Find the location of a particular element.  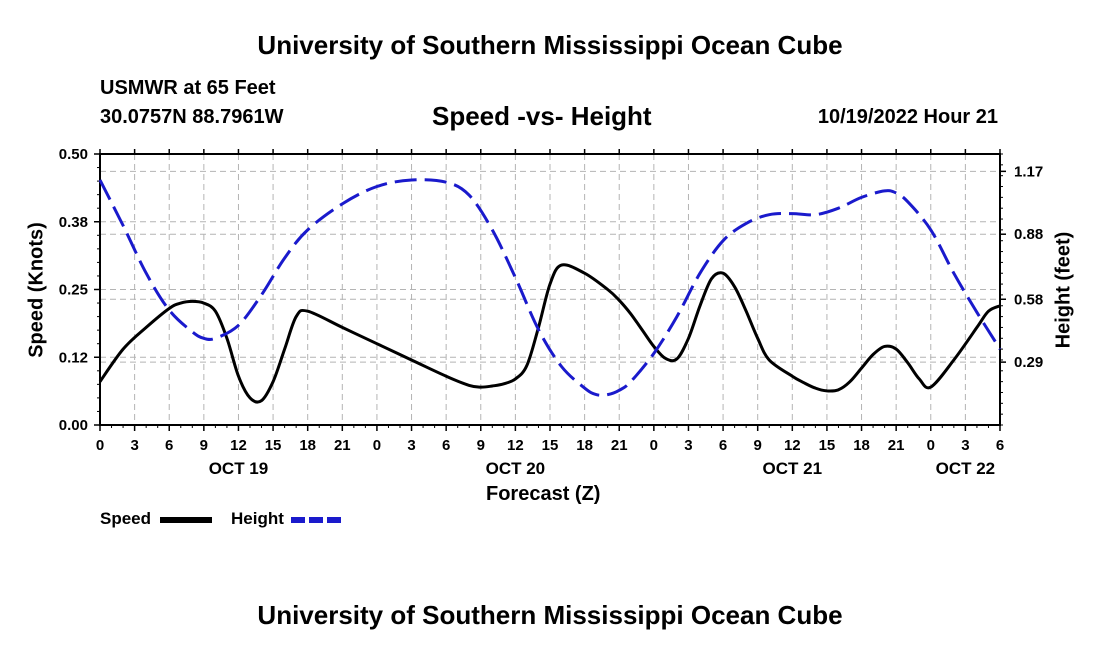

day-label: OCT 20 is located at coordinates (516, 468).